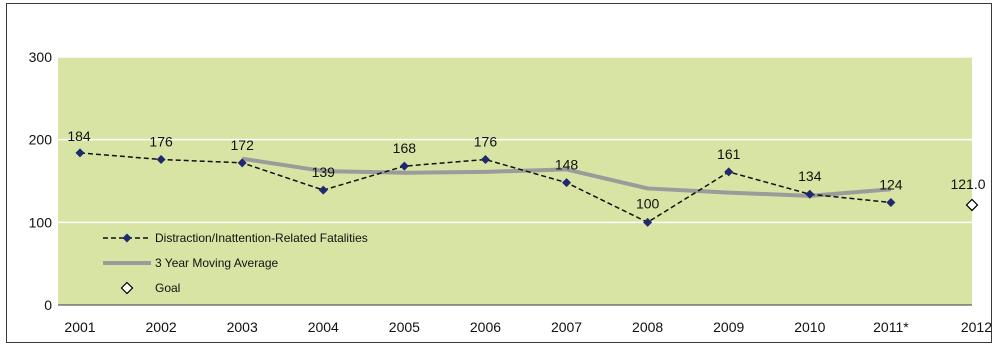 The image size is (998, 346). Describe the element at coordinates (41, 57) in the screenshot. I see `y-tick-label: 300` at that location.